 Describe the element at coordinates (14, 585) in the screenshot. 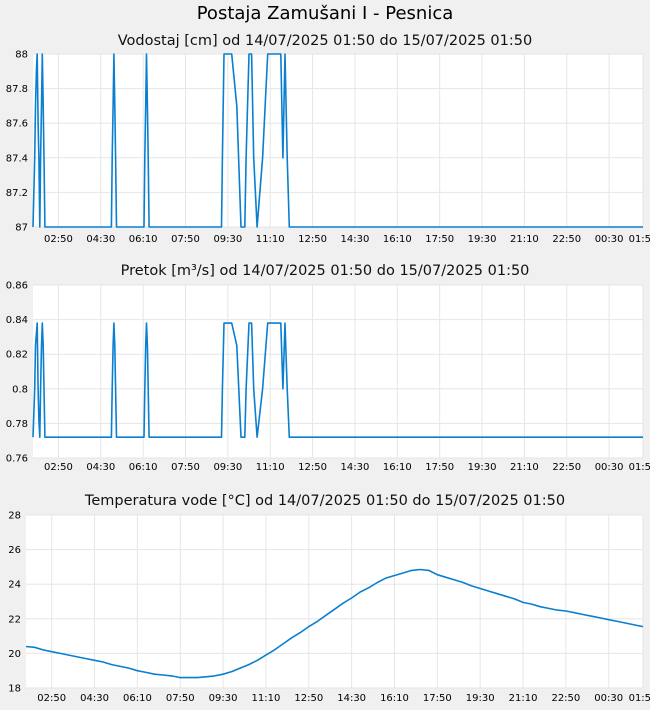

I see `y-tick-label: 24` at that location.